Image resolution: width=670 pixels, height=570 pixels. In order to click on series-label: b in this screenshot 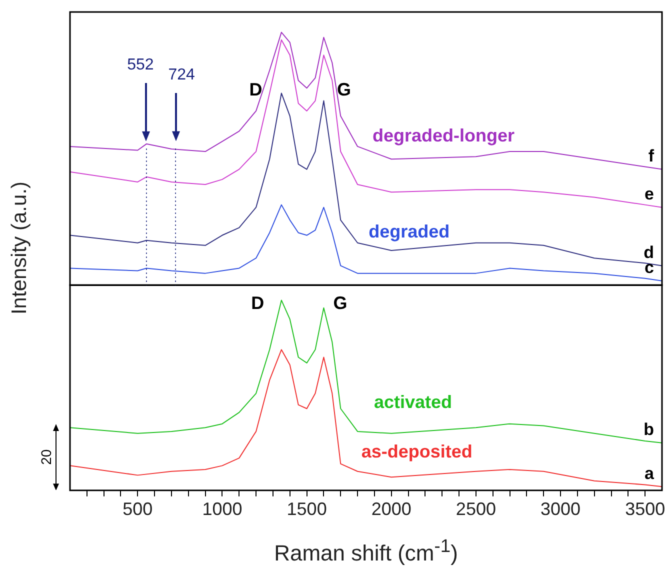, I will do `click(649, 430)`.